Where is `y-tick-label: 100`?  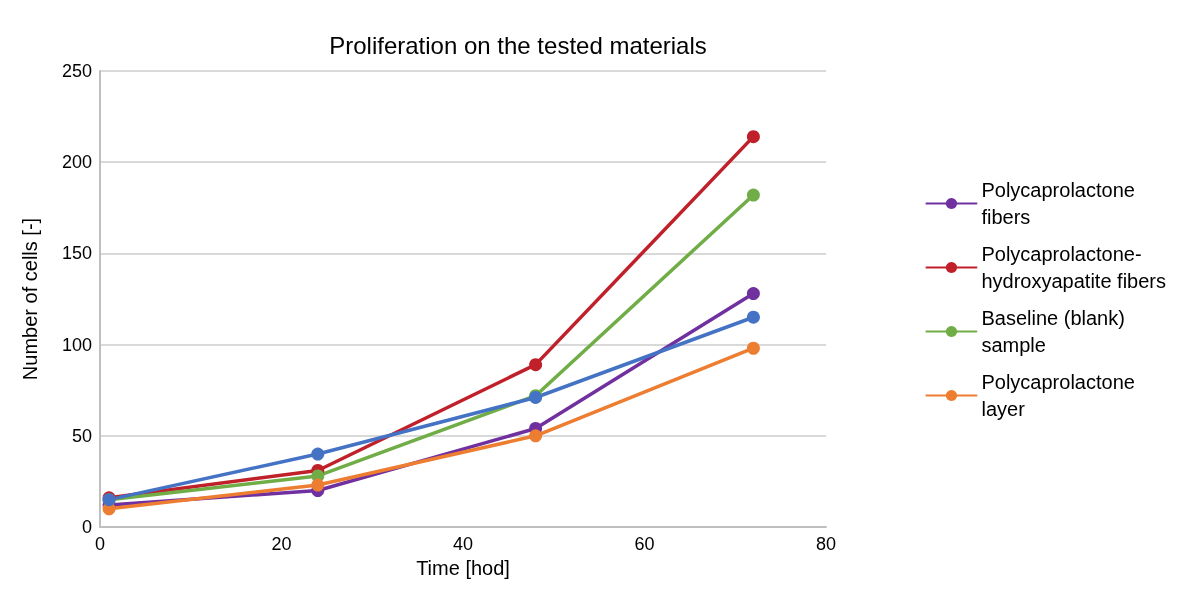
y-tick-label: 100 is located at coordinates (76, 344).